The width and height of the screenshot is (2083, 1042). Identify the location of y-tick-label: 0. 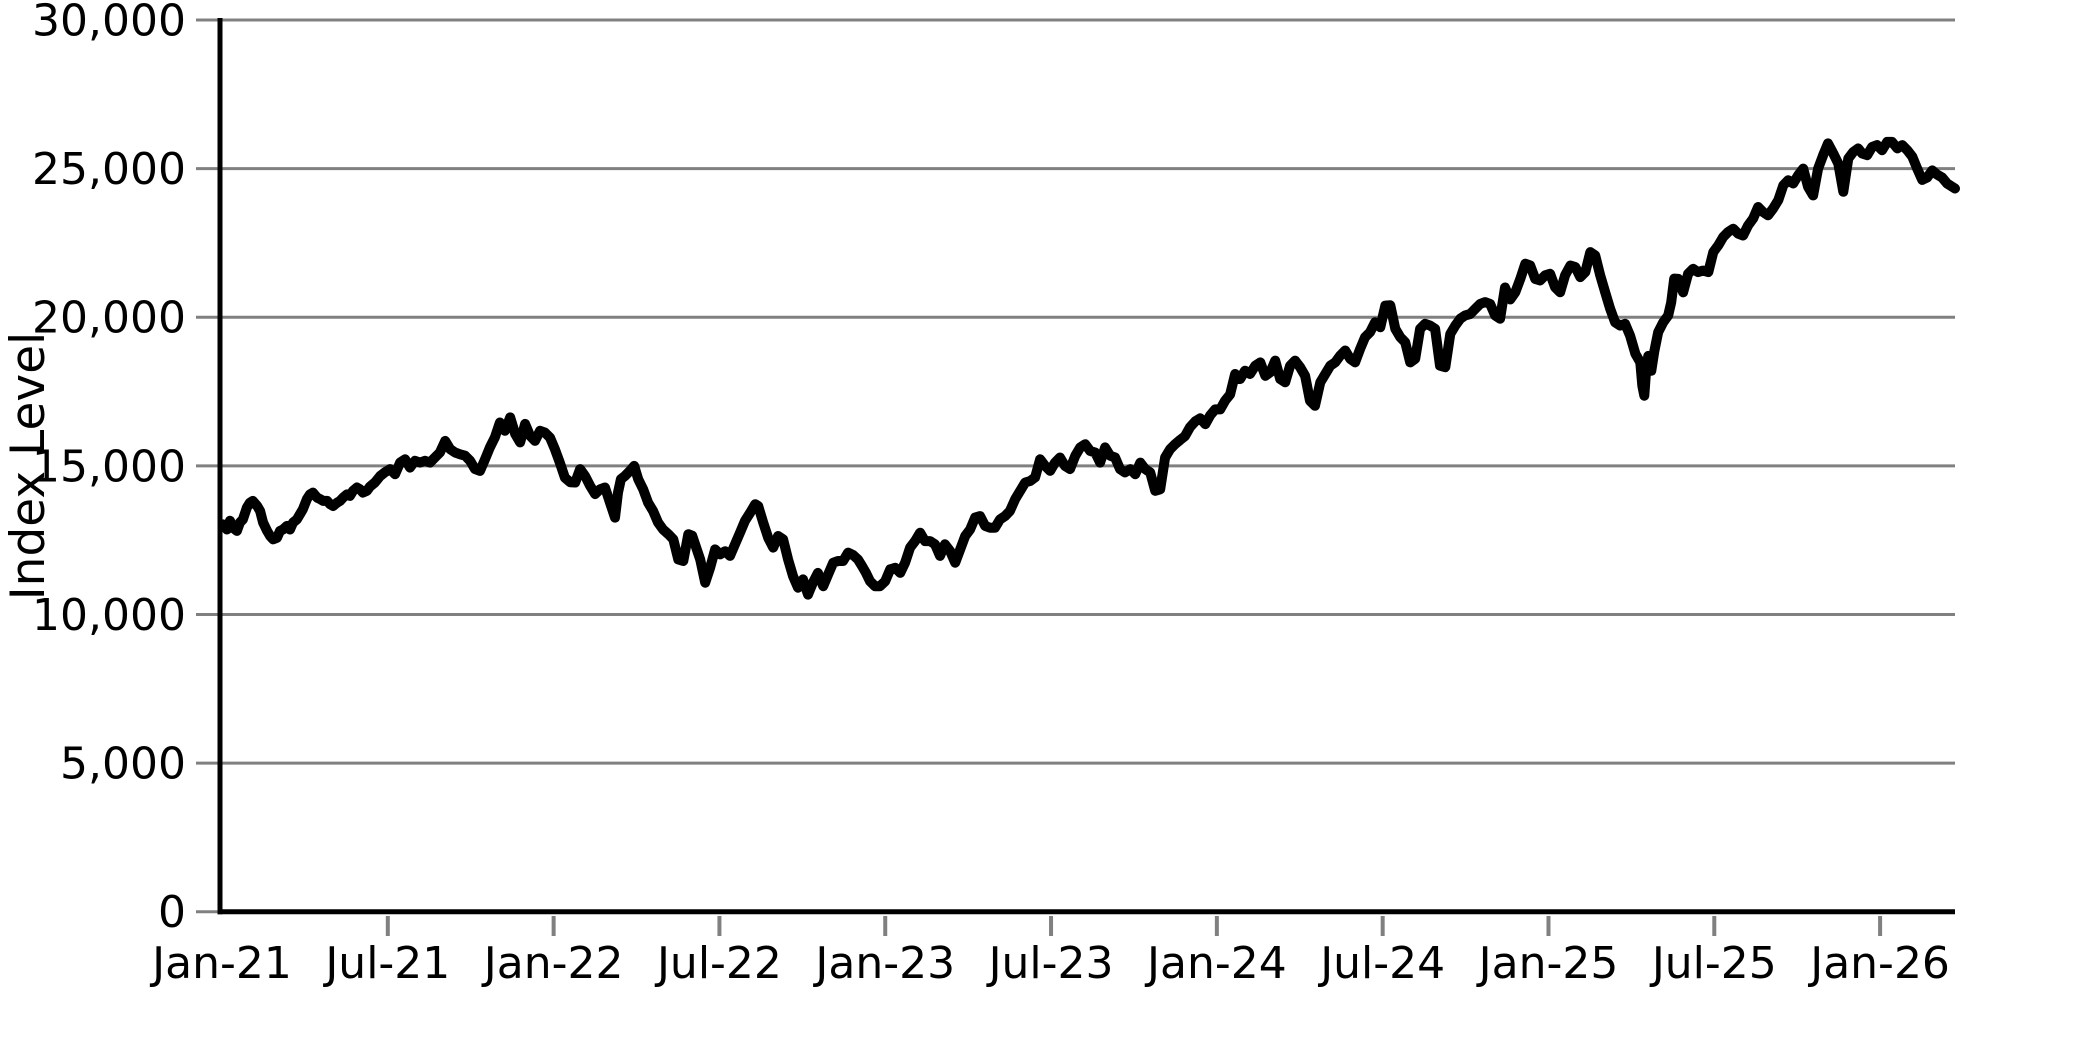
(172, 912).